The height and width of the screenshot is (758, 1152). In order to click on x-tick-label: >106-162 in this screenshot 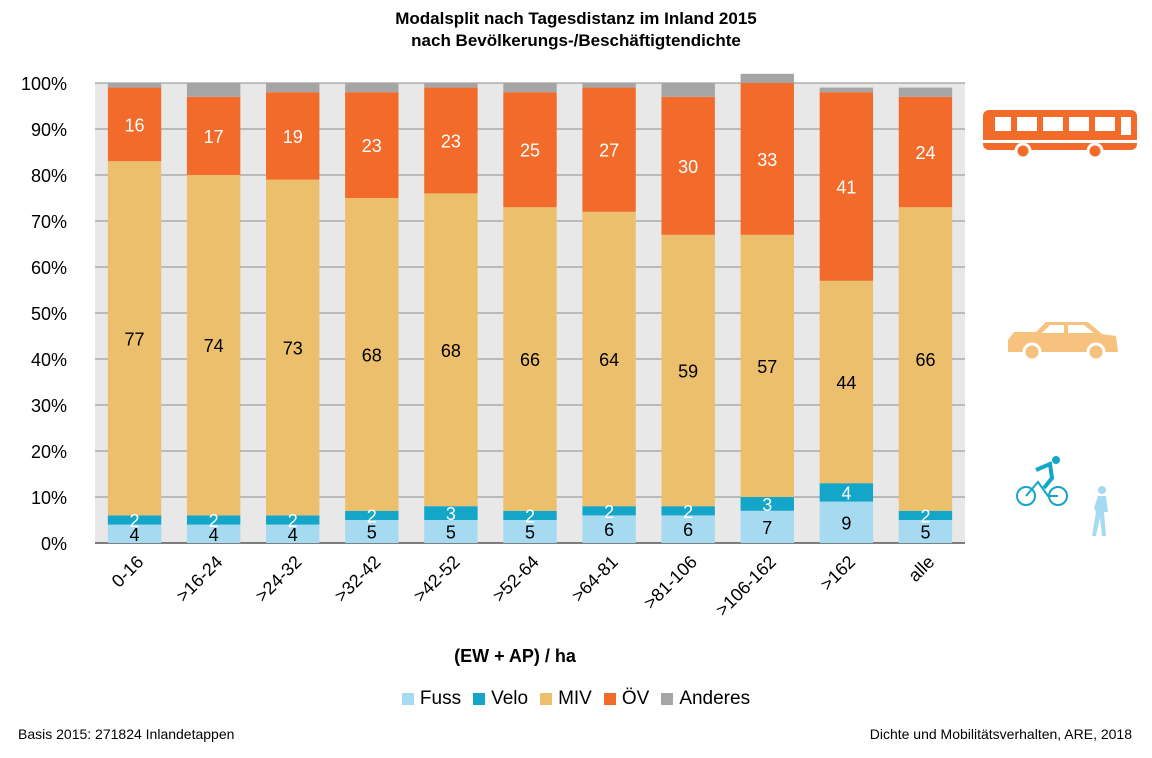, I will do `click(746, 586)`.